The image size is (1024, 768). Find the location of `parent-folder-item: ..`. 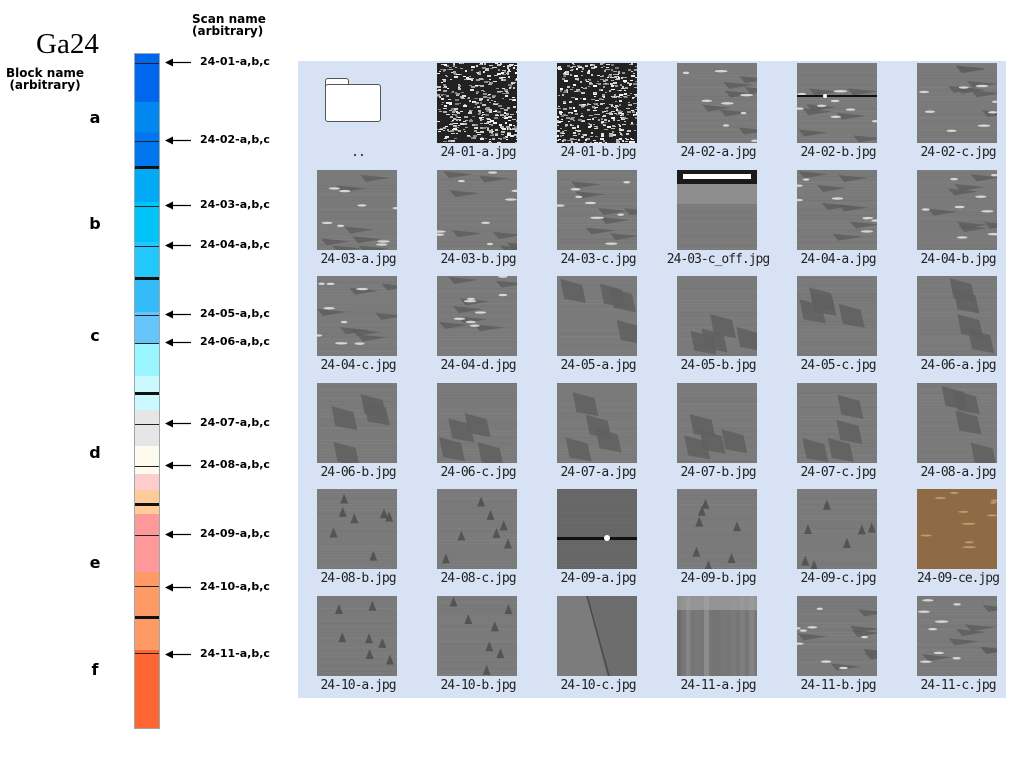

parent-folder-item: .. is located at coordinates (358, 113).